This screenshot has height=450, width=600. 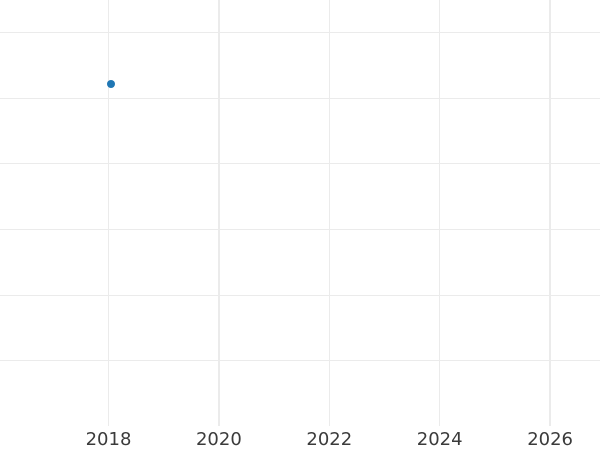 I want to click on x-axis-tick-label: 2022, so click(x=329, y=439).